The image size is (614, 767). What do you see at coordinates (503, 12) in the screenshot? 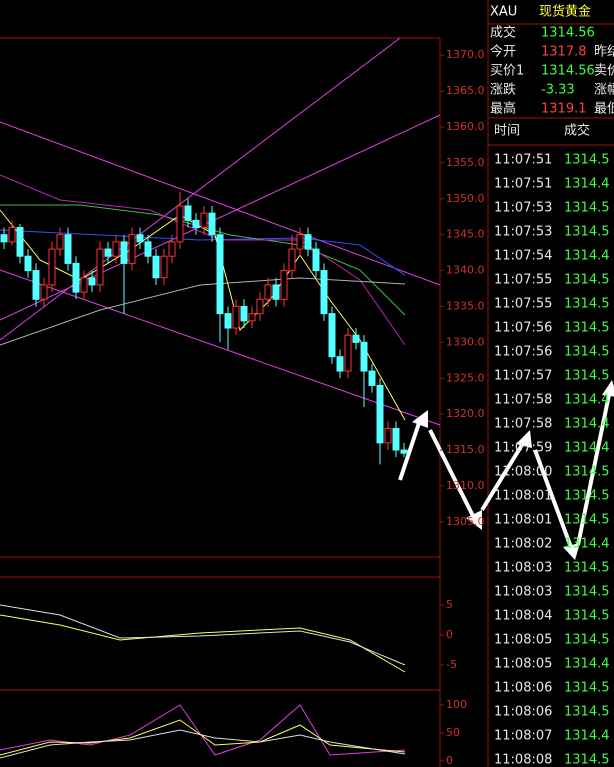
I see `symbol: XAU` at bounding box center [503, 12].